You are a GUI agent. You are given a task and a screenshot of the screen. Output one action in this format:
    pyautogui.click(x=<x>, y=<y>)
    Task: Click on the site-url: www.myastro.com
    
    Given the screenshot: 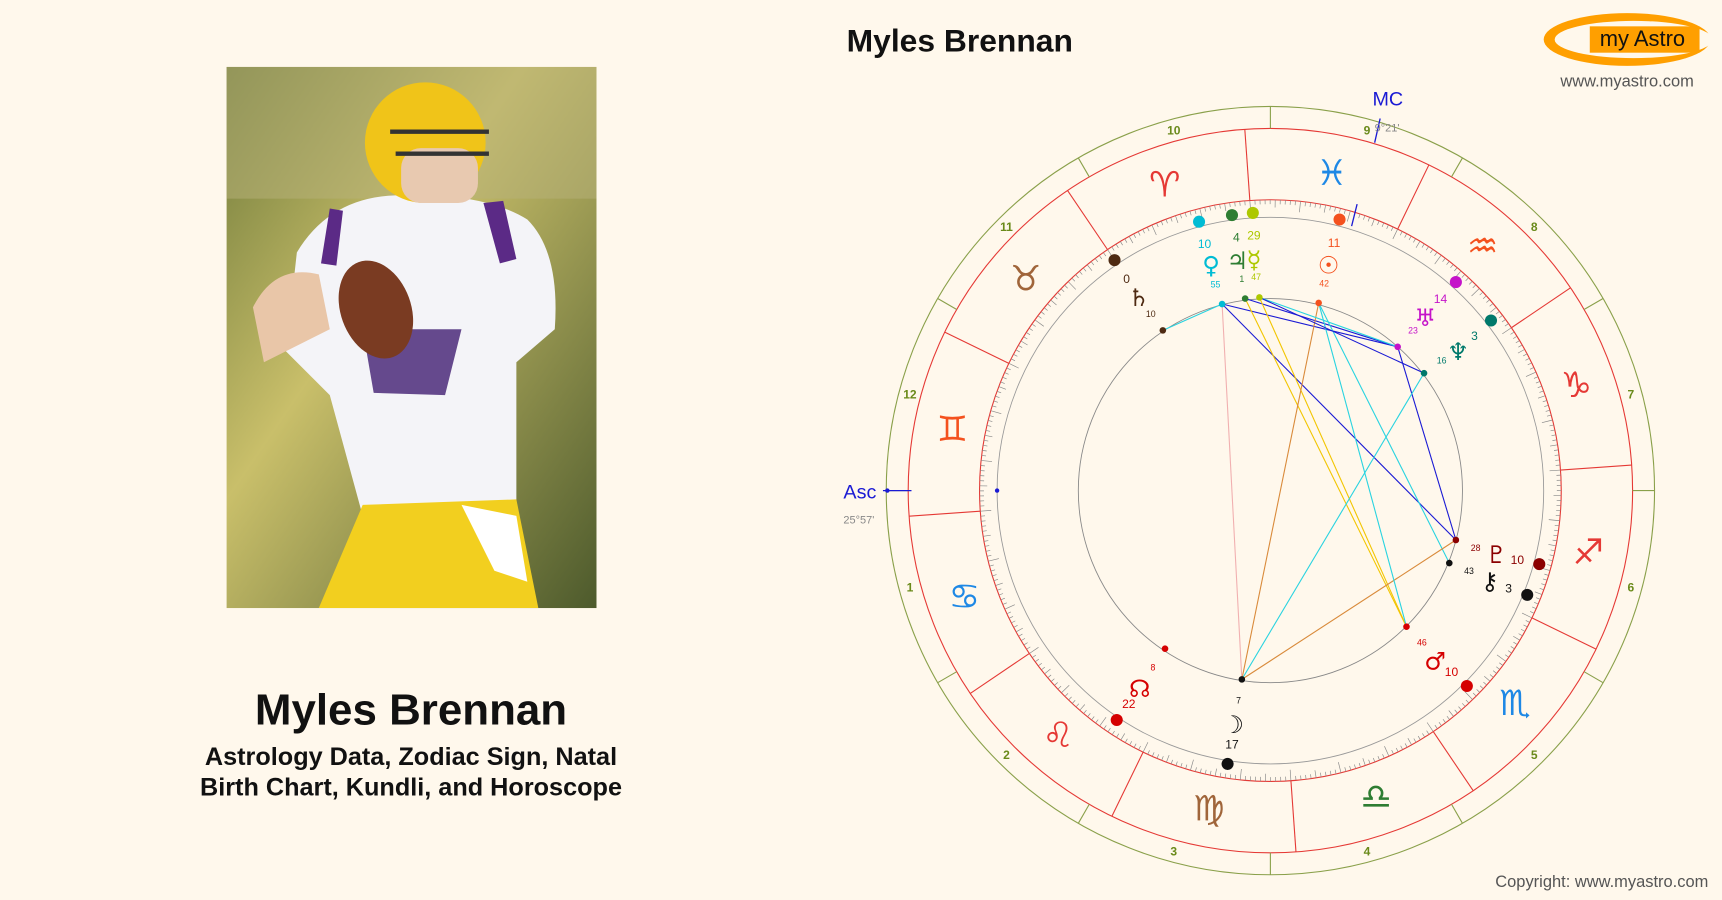 What is the action you would take?
    pyautogui.click(x=1626, y=82)
    